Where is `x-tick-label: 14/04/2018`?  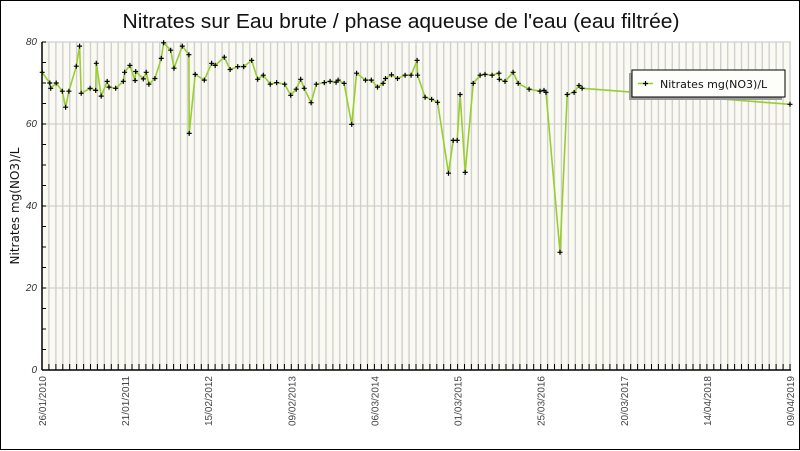
x-tick-label: 14/04/2018 is located at coordinates (708, 401).